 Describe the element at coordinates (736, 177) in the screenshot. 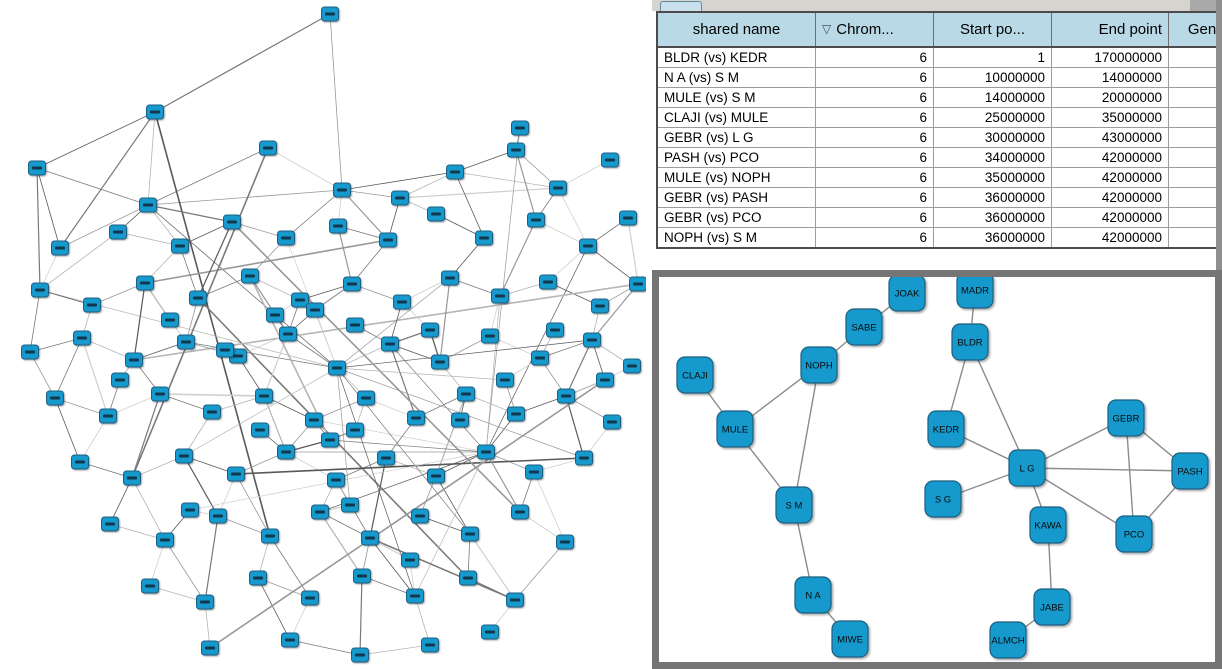

I see `cell-shared-name: MULE (vs) NOPH` at that location.